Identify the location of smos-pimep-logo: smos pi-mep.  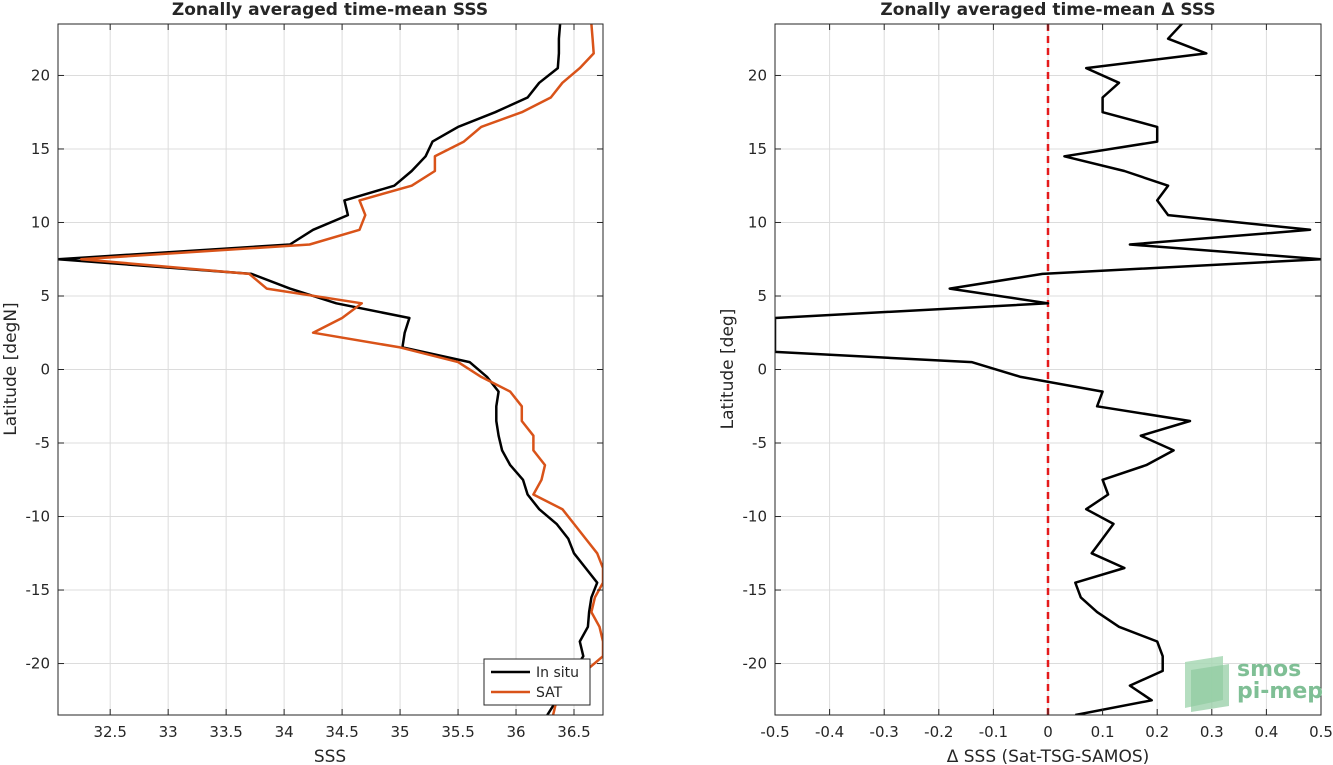
(1254, 684).